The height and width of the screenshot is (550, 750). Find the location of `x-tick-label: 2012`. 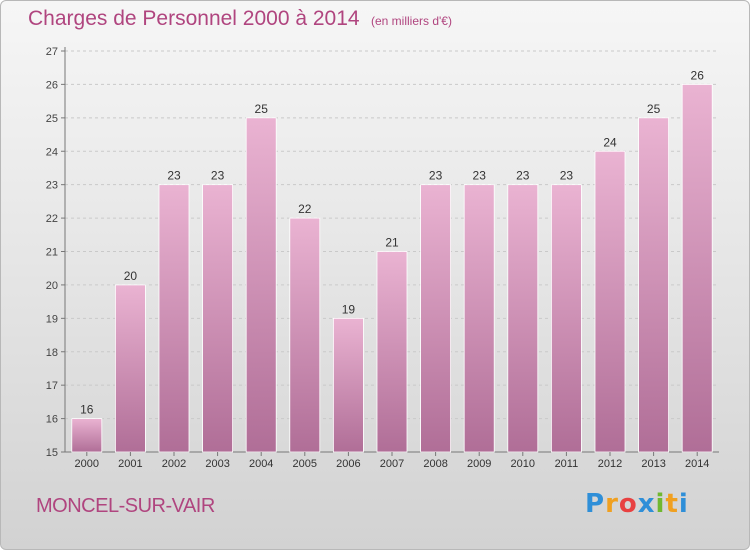

x-tick-label: 2012 is located at coordinates (610, 464).